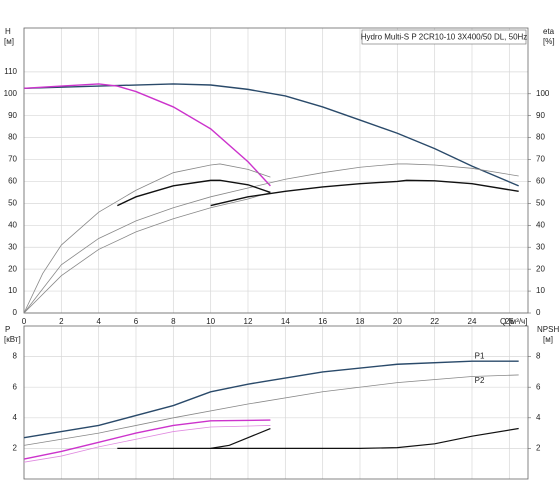 The width and height of the screenshot is (560, 504). What do you see at coordinates (434, 321) in the screenshot?
I see `x-tick-label: 22` at bounding box center [434, 321].